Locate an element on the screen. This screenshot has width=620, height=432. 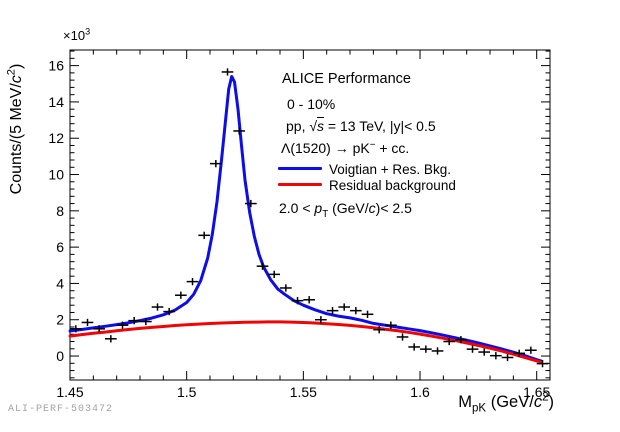
y-axis-title: Counts/(5 MeV/c2) is located at coordinates (16, 129).